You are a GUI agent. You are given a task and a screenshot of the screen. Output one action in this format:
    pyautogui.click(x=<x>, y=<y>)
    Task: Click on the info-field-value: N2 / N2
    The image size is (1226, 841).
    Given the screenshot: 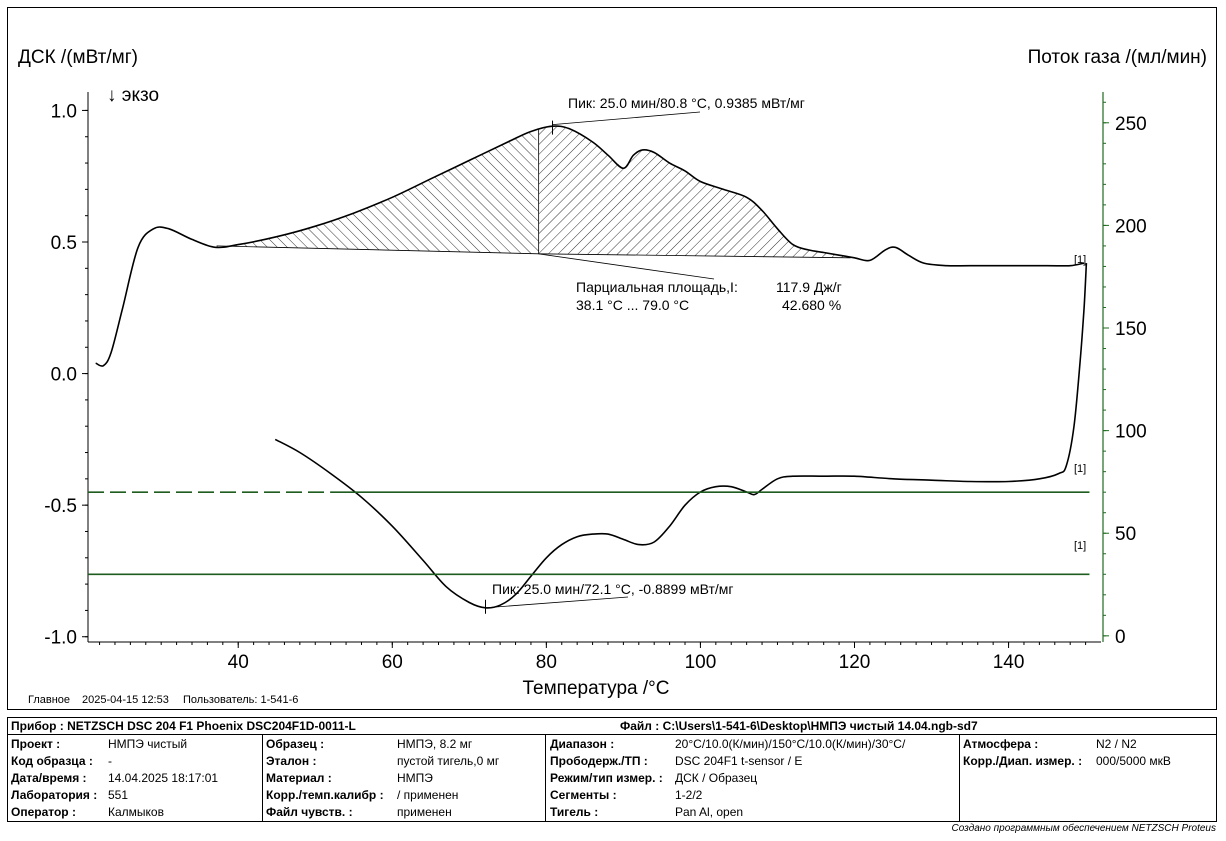 What is the action you would take?
    pyautogui.click(x=1116, y=744)
    